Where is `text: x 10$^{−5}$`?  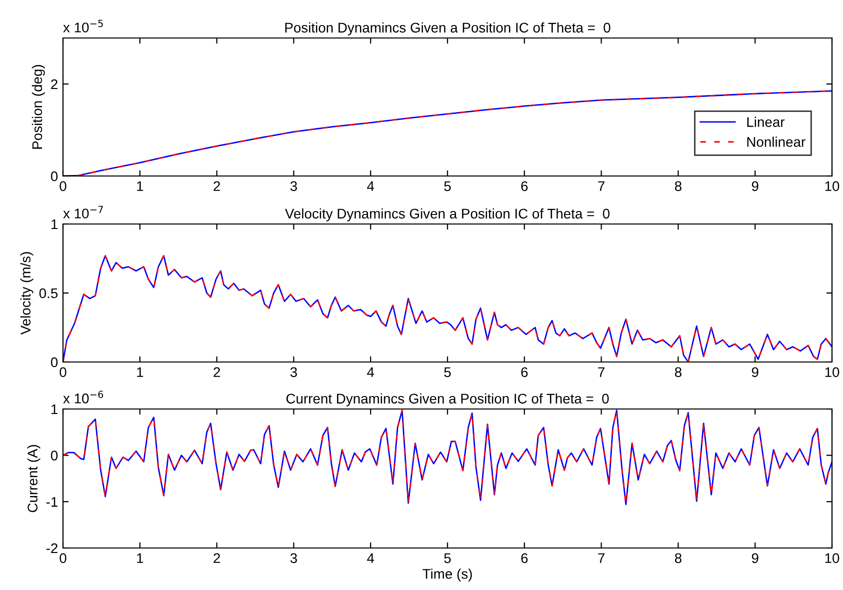
text: x 10$^{−5}$ is located at coordinates (83, 26).